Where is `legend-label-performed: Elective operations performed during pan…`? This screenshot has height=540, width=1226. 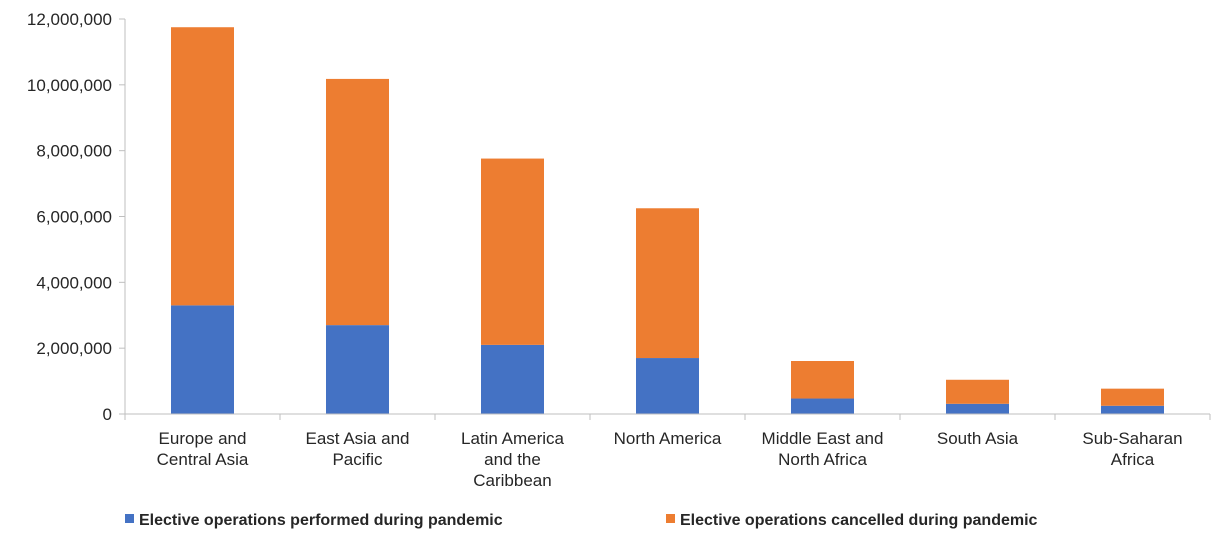
legend-label-performed: Elective operations performed during pan… is located at coordinates (321, 520).